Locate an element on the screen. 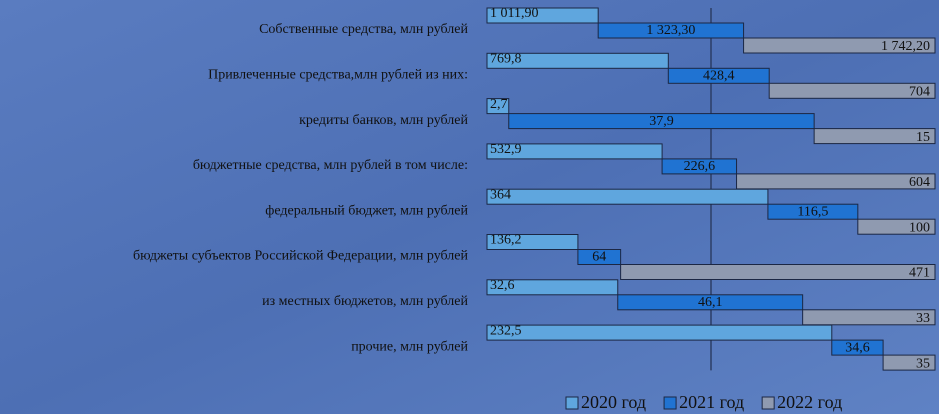 The image size is (939, 414). data-label: 1 011,90 is located at coordinates (514, 13).